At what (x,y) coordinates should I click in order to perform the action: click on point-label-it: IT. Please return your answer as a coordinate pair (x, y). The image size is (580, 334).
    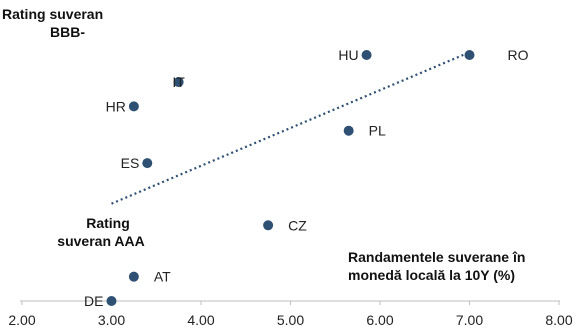
    Looking at the image, I should click on (178, 82).